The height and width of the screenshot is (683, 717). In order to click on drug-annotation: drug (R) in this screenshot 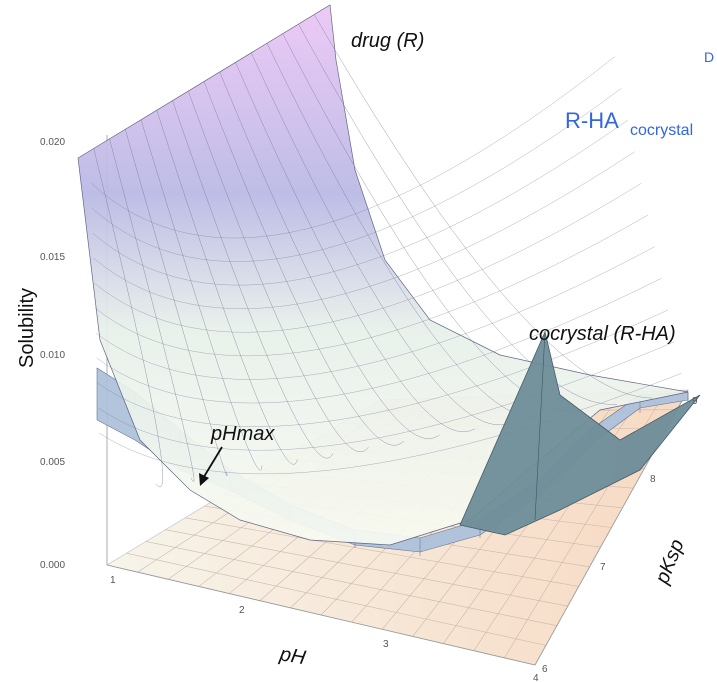, I will do `click(387, 41)`.